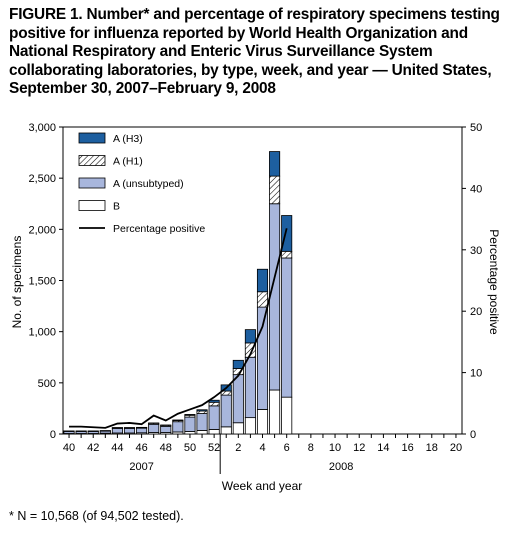 The height and width of the screenshot is (545, 514). I want to click on year-label-2007: 2007, so click(141, 467).